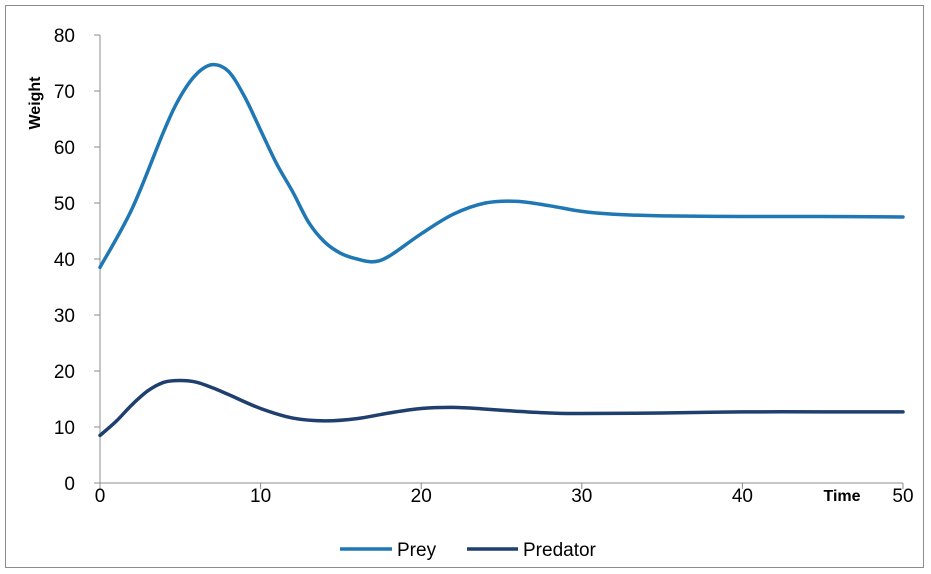  Describe the element at coordinates (501, 408) in the screenshot. I see `series-line-predator` at that location.